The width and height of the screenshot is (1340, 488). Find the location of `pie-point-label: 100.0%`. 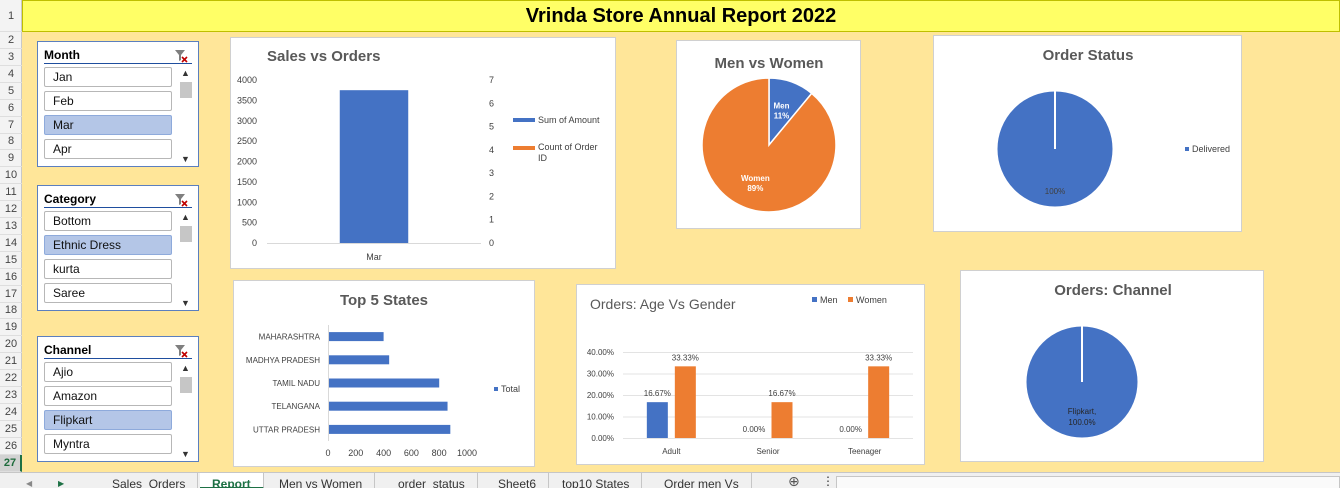

pie-point-label: 100.0% is located at coordinates (1081, 422).